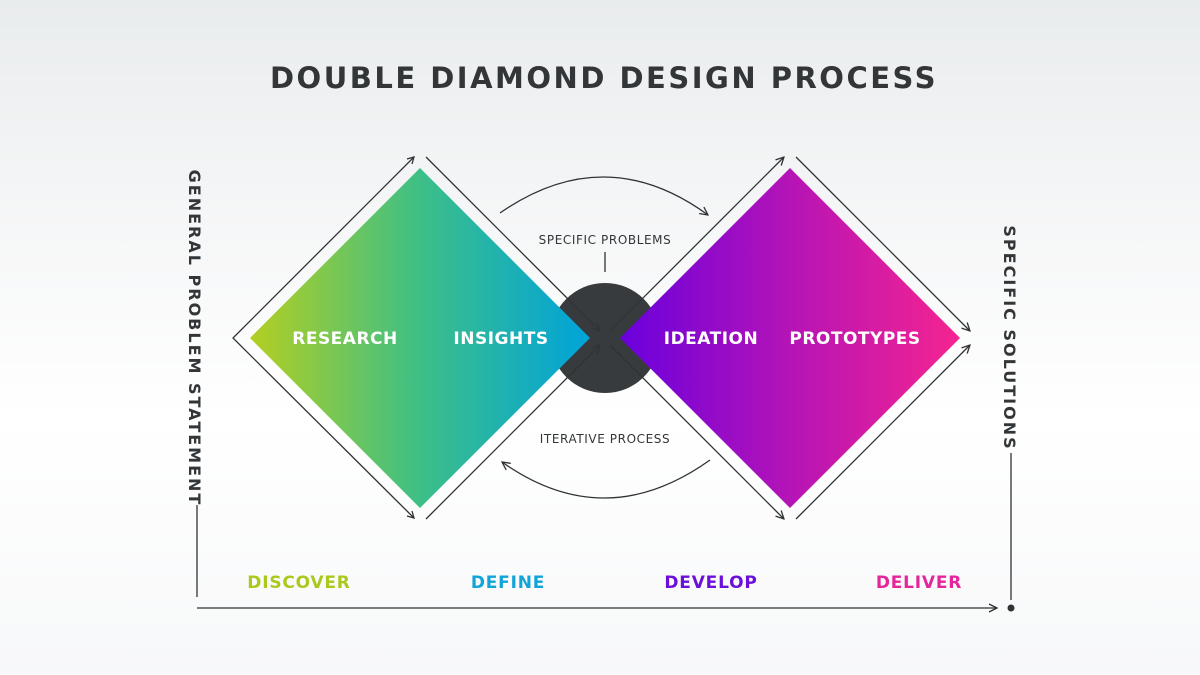 The width and height of the screenshot is (1200, 675). Describe the element at coordinates (882, 432) in the screenshot. I see `diamond-2-lower-converge-arrow` at that location.